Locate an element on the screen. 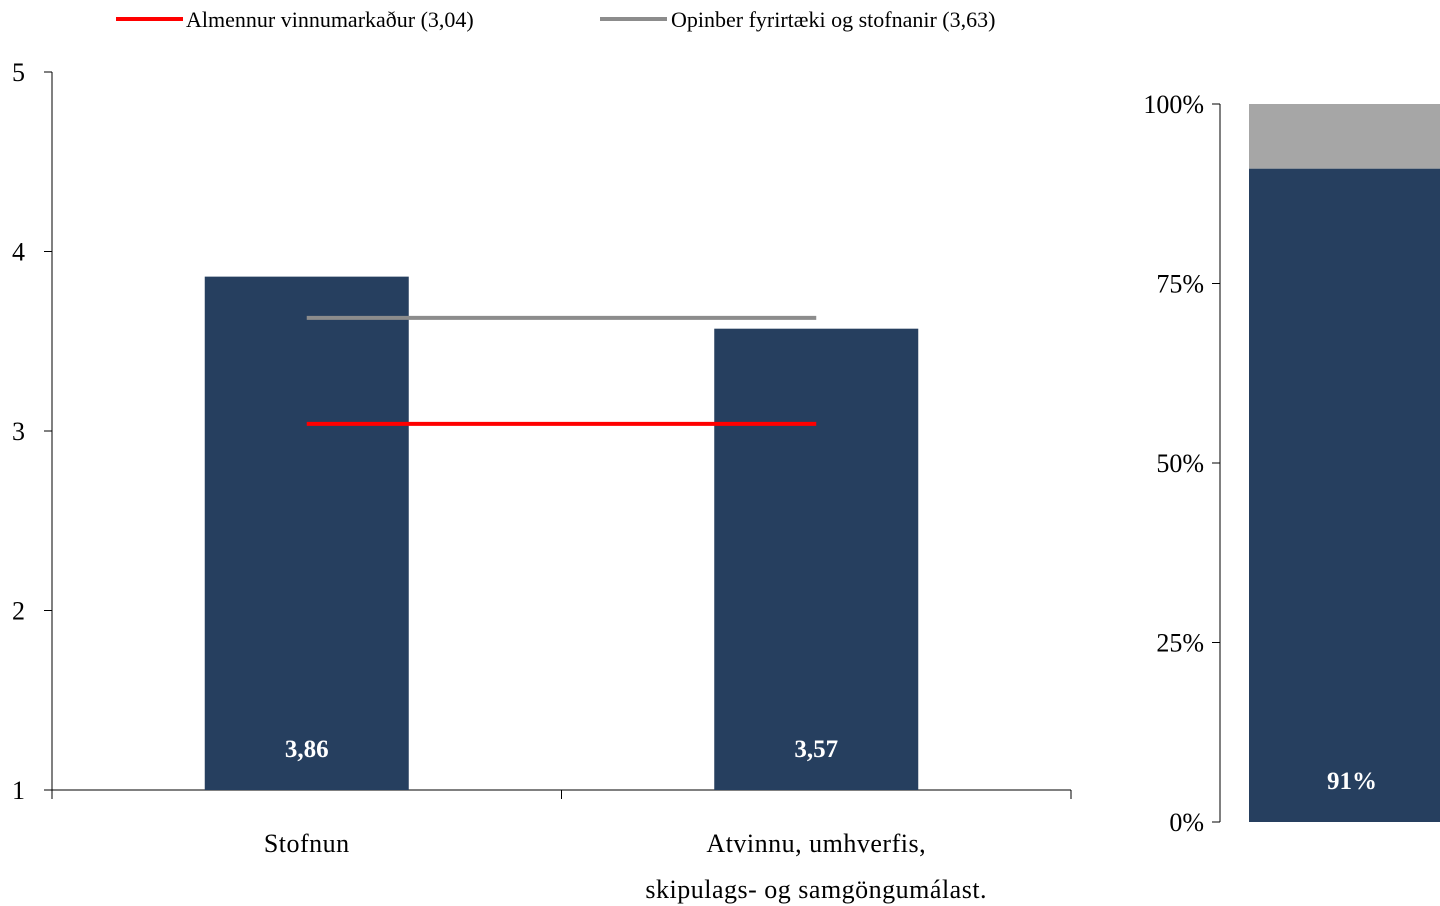 This screenshot has width=1440, height=906. right-y-tick-label: 25% is located at coordinates (1180, 643).